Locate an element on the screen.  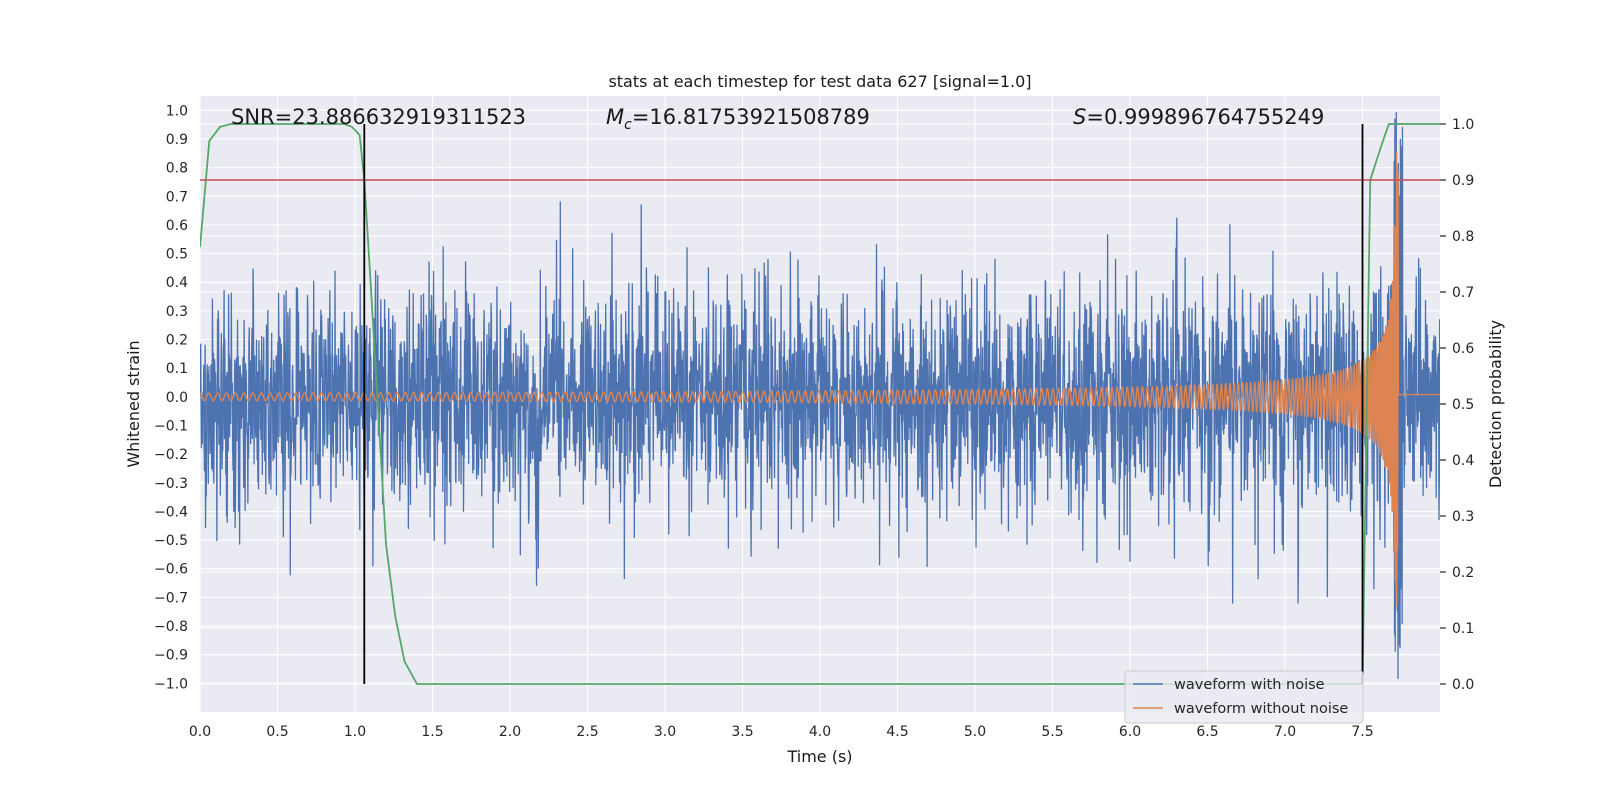
chirp-mass-annotation: Mc=16.81753921508789 is located at coordinates (738, 119).